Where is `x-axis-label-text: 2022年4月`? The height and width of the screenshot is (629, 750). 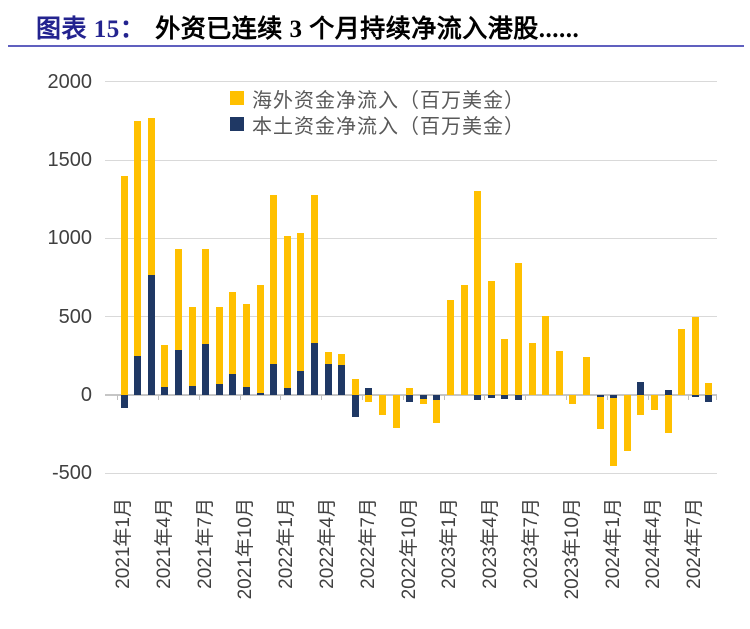 x-axis-label-text: 2022年4月 is located at coordinates (327, 543).